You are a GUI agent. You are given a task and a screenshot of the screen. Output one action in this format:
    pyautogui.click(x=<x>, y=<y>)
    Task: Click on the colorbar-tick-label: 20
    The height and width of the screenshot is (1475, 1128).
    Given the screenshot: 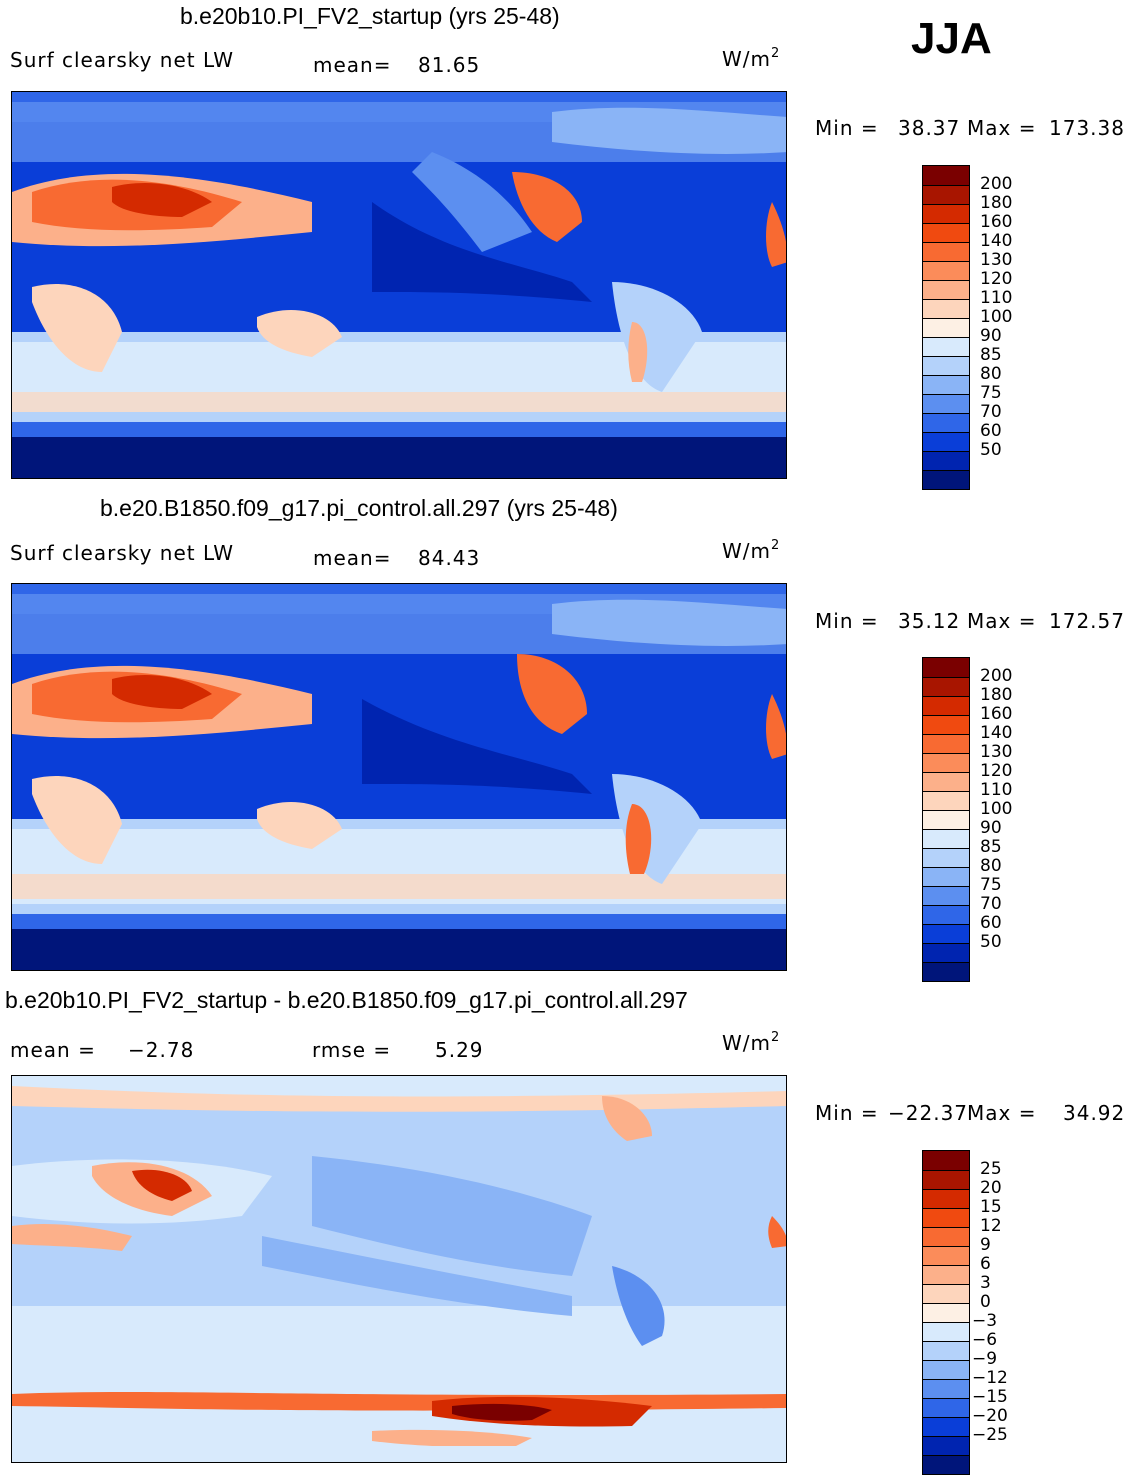 What is the action you would take?
    pyautogui.click(x=991, y=1187)
    